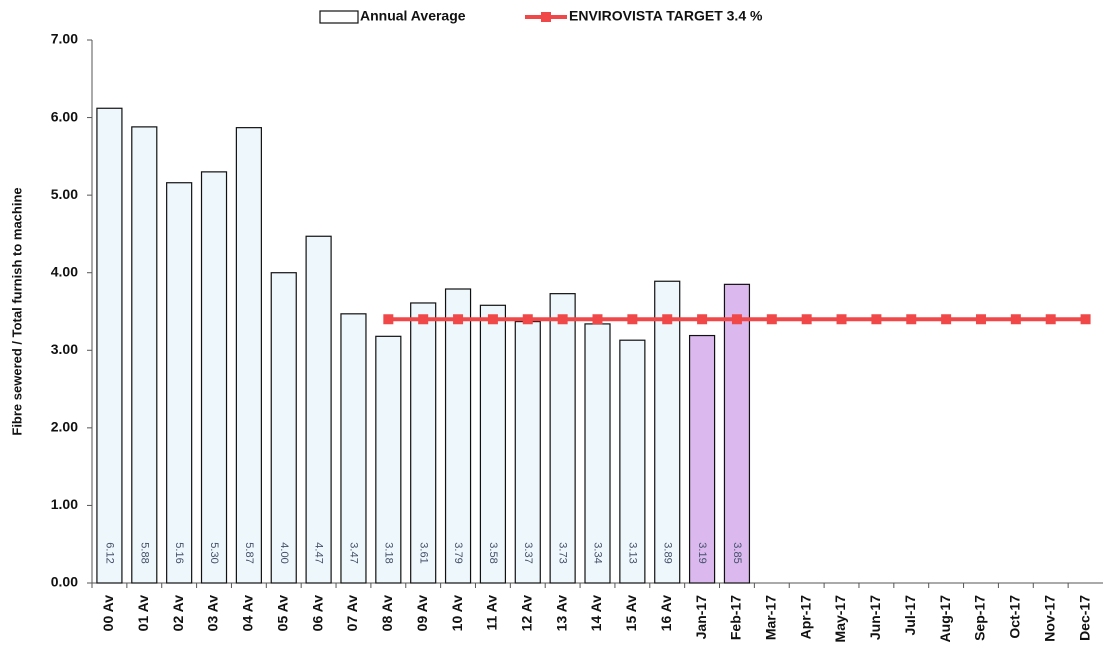  I want to click on value-label: 5.30, so click(214, 552).